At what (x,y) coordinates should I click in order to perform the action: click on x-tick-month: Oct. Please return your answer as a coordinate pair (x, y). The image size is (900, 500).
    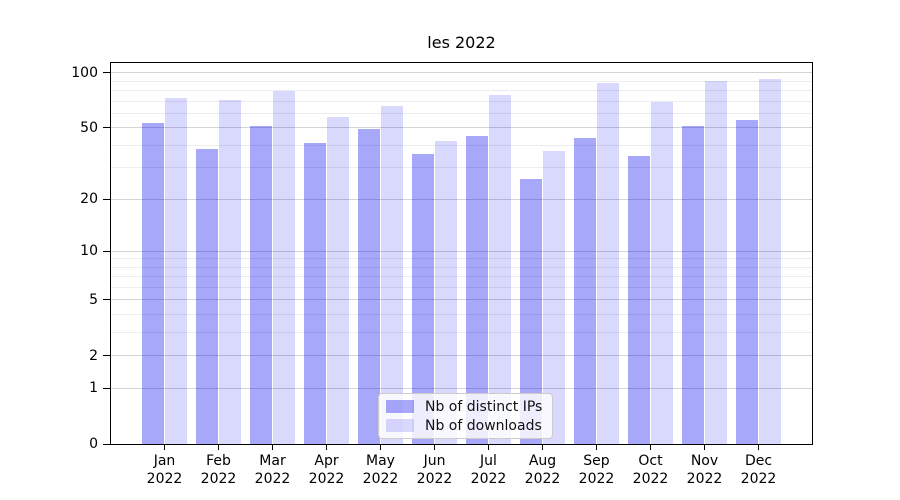
    Looking at the image, I should click on (650, 461).